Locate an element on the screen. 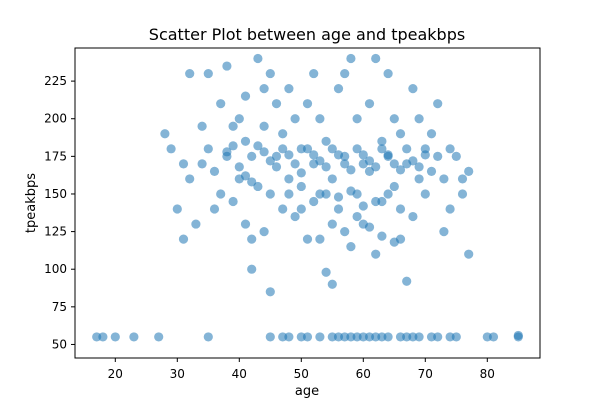 This screenshot has height=400, width=600. y-tick-label: 200 is located at coordinates (55, 119).